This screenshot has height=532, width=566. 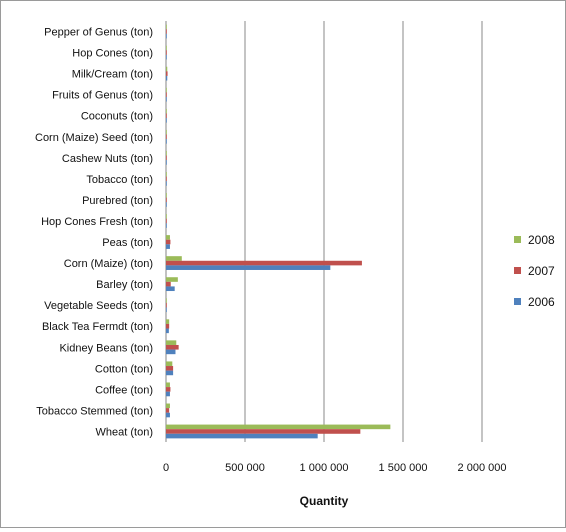 I want to click on x-tick-labels: 0 500 000 1 000 000 1 500 000 2 000 000, so click(x=335, y=468).